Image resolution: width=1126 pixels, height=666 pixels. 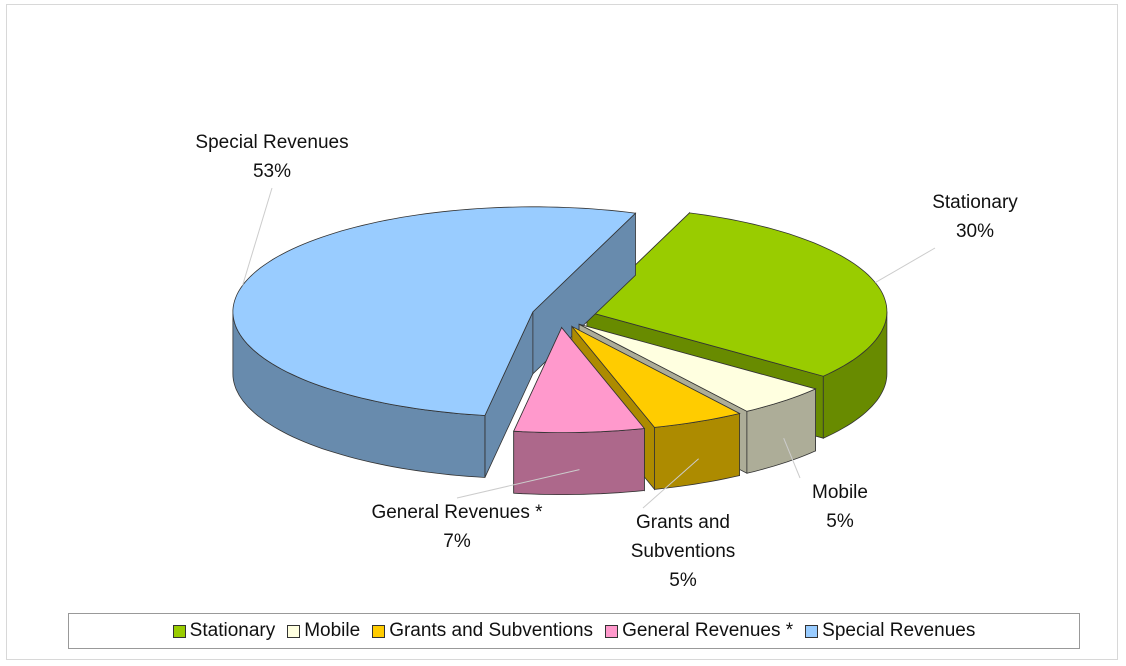 I want to click on legend-item: Stationary, so click(x=224, y=631).